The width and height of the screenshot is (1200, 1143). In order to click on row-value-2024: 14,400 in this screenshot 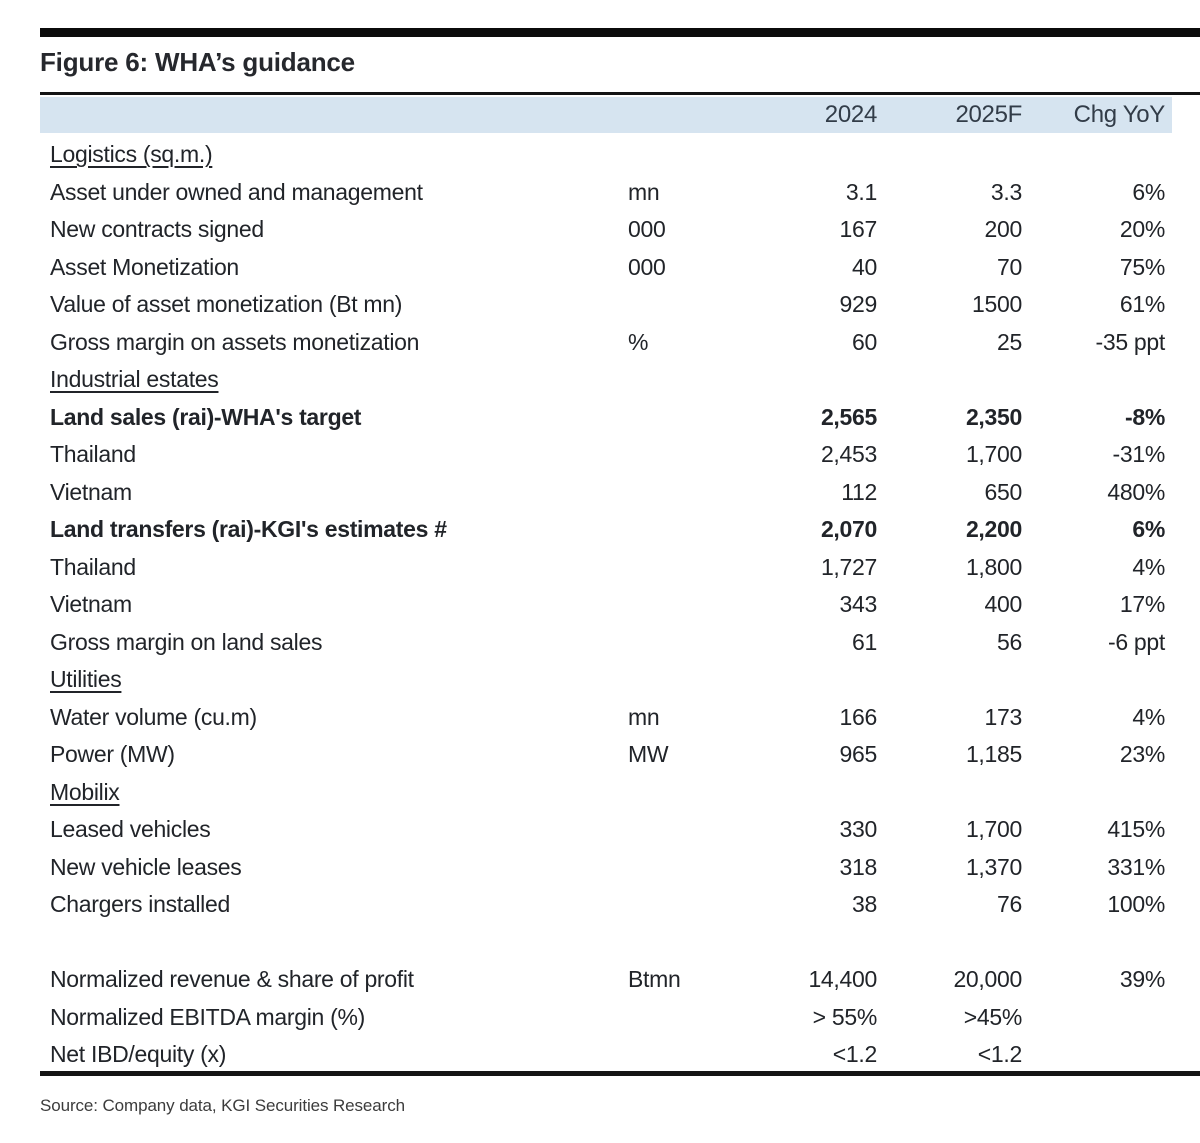, I will do `click(842, 979)`.